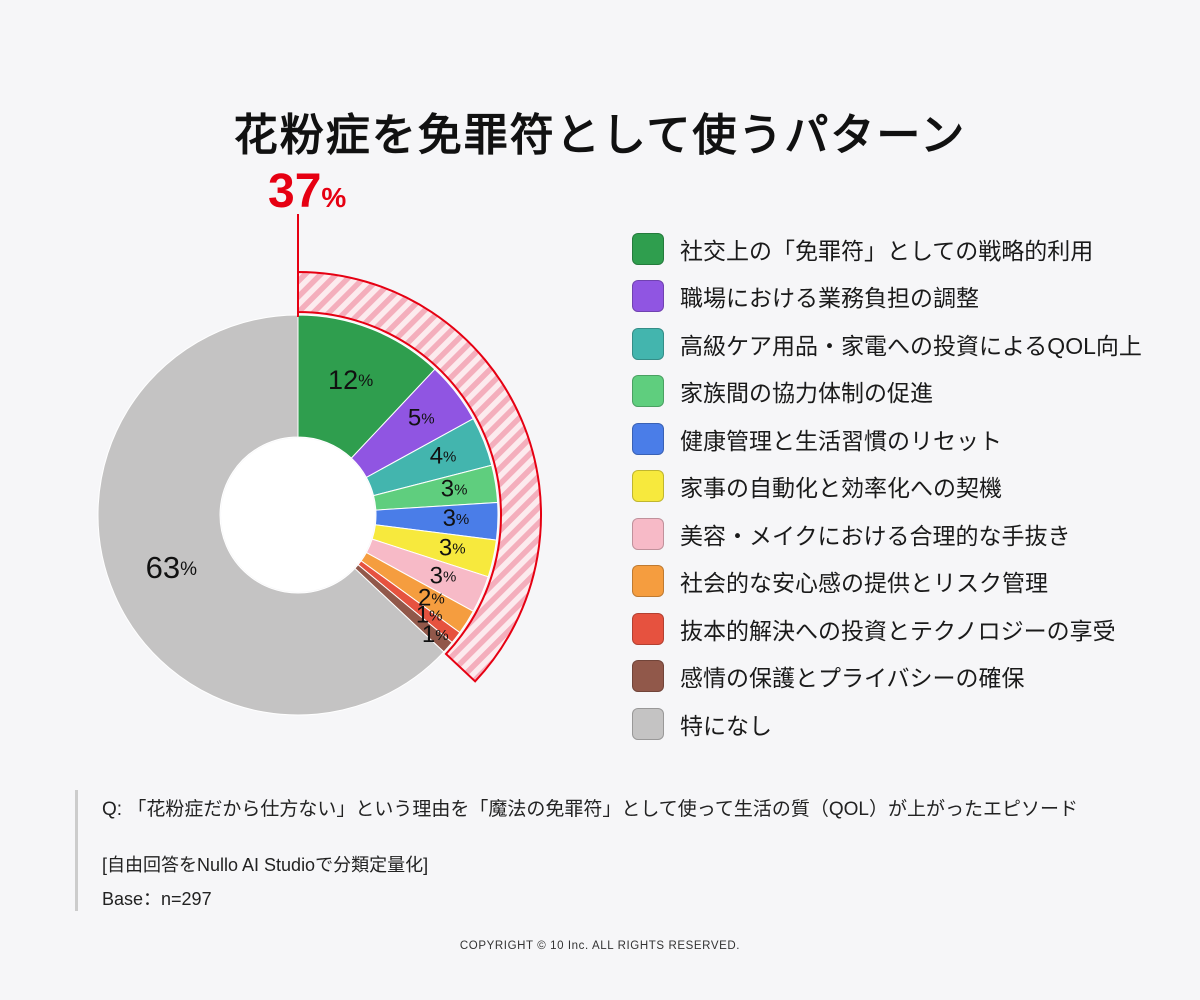  Describe the element at coordinates (806, 393) in the screenshot. I see `legend-label-3: 家族間の協力体制の促進` at that location.